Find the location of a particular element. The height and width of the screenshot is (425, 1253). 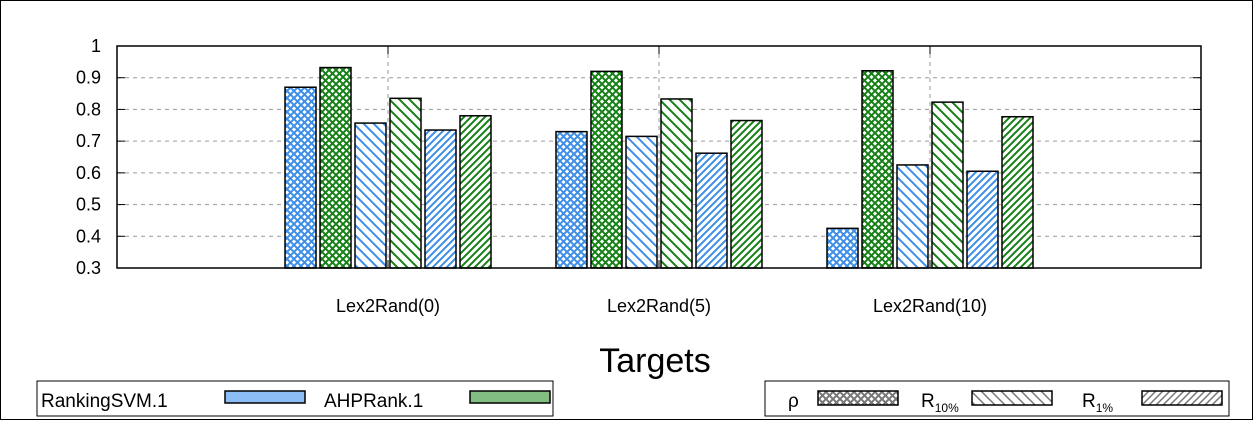

legend-swatch-r1 is located at coordinates (1182, 398).